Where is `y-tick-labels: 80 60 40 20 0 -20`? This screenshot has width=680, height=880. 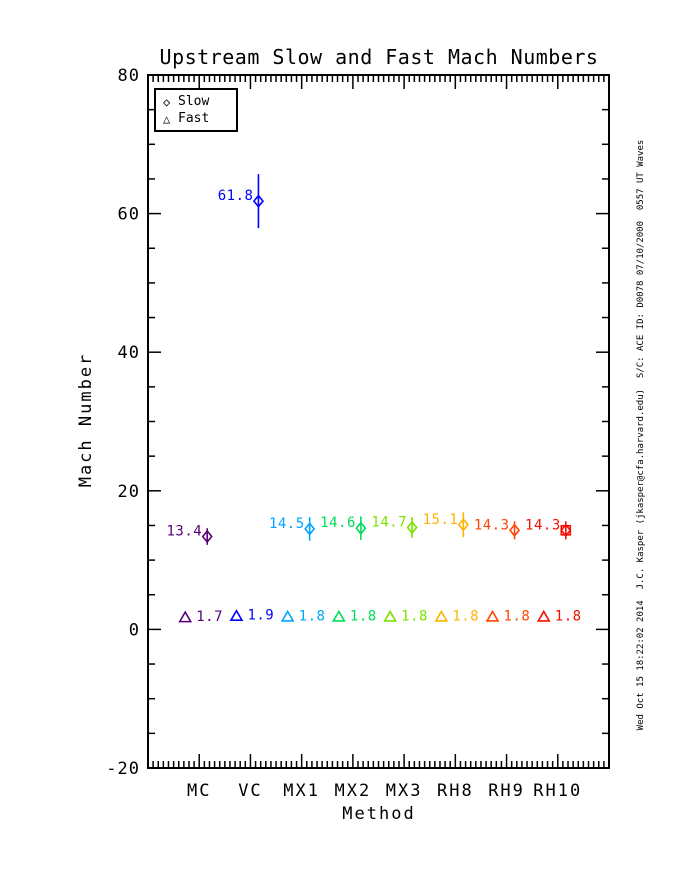
y-tick-labels: 80 60 40 20 0 -20 is located at coordinates (123, 422).